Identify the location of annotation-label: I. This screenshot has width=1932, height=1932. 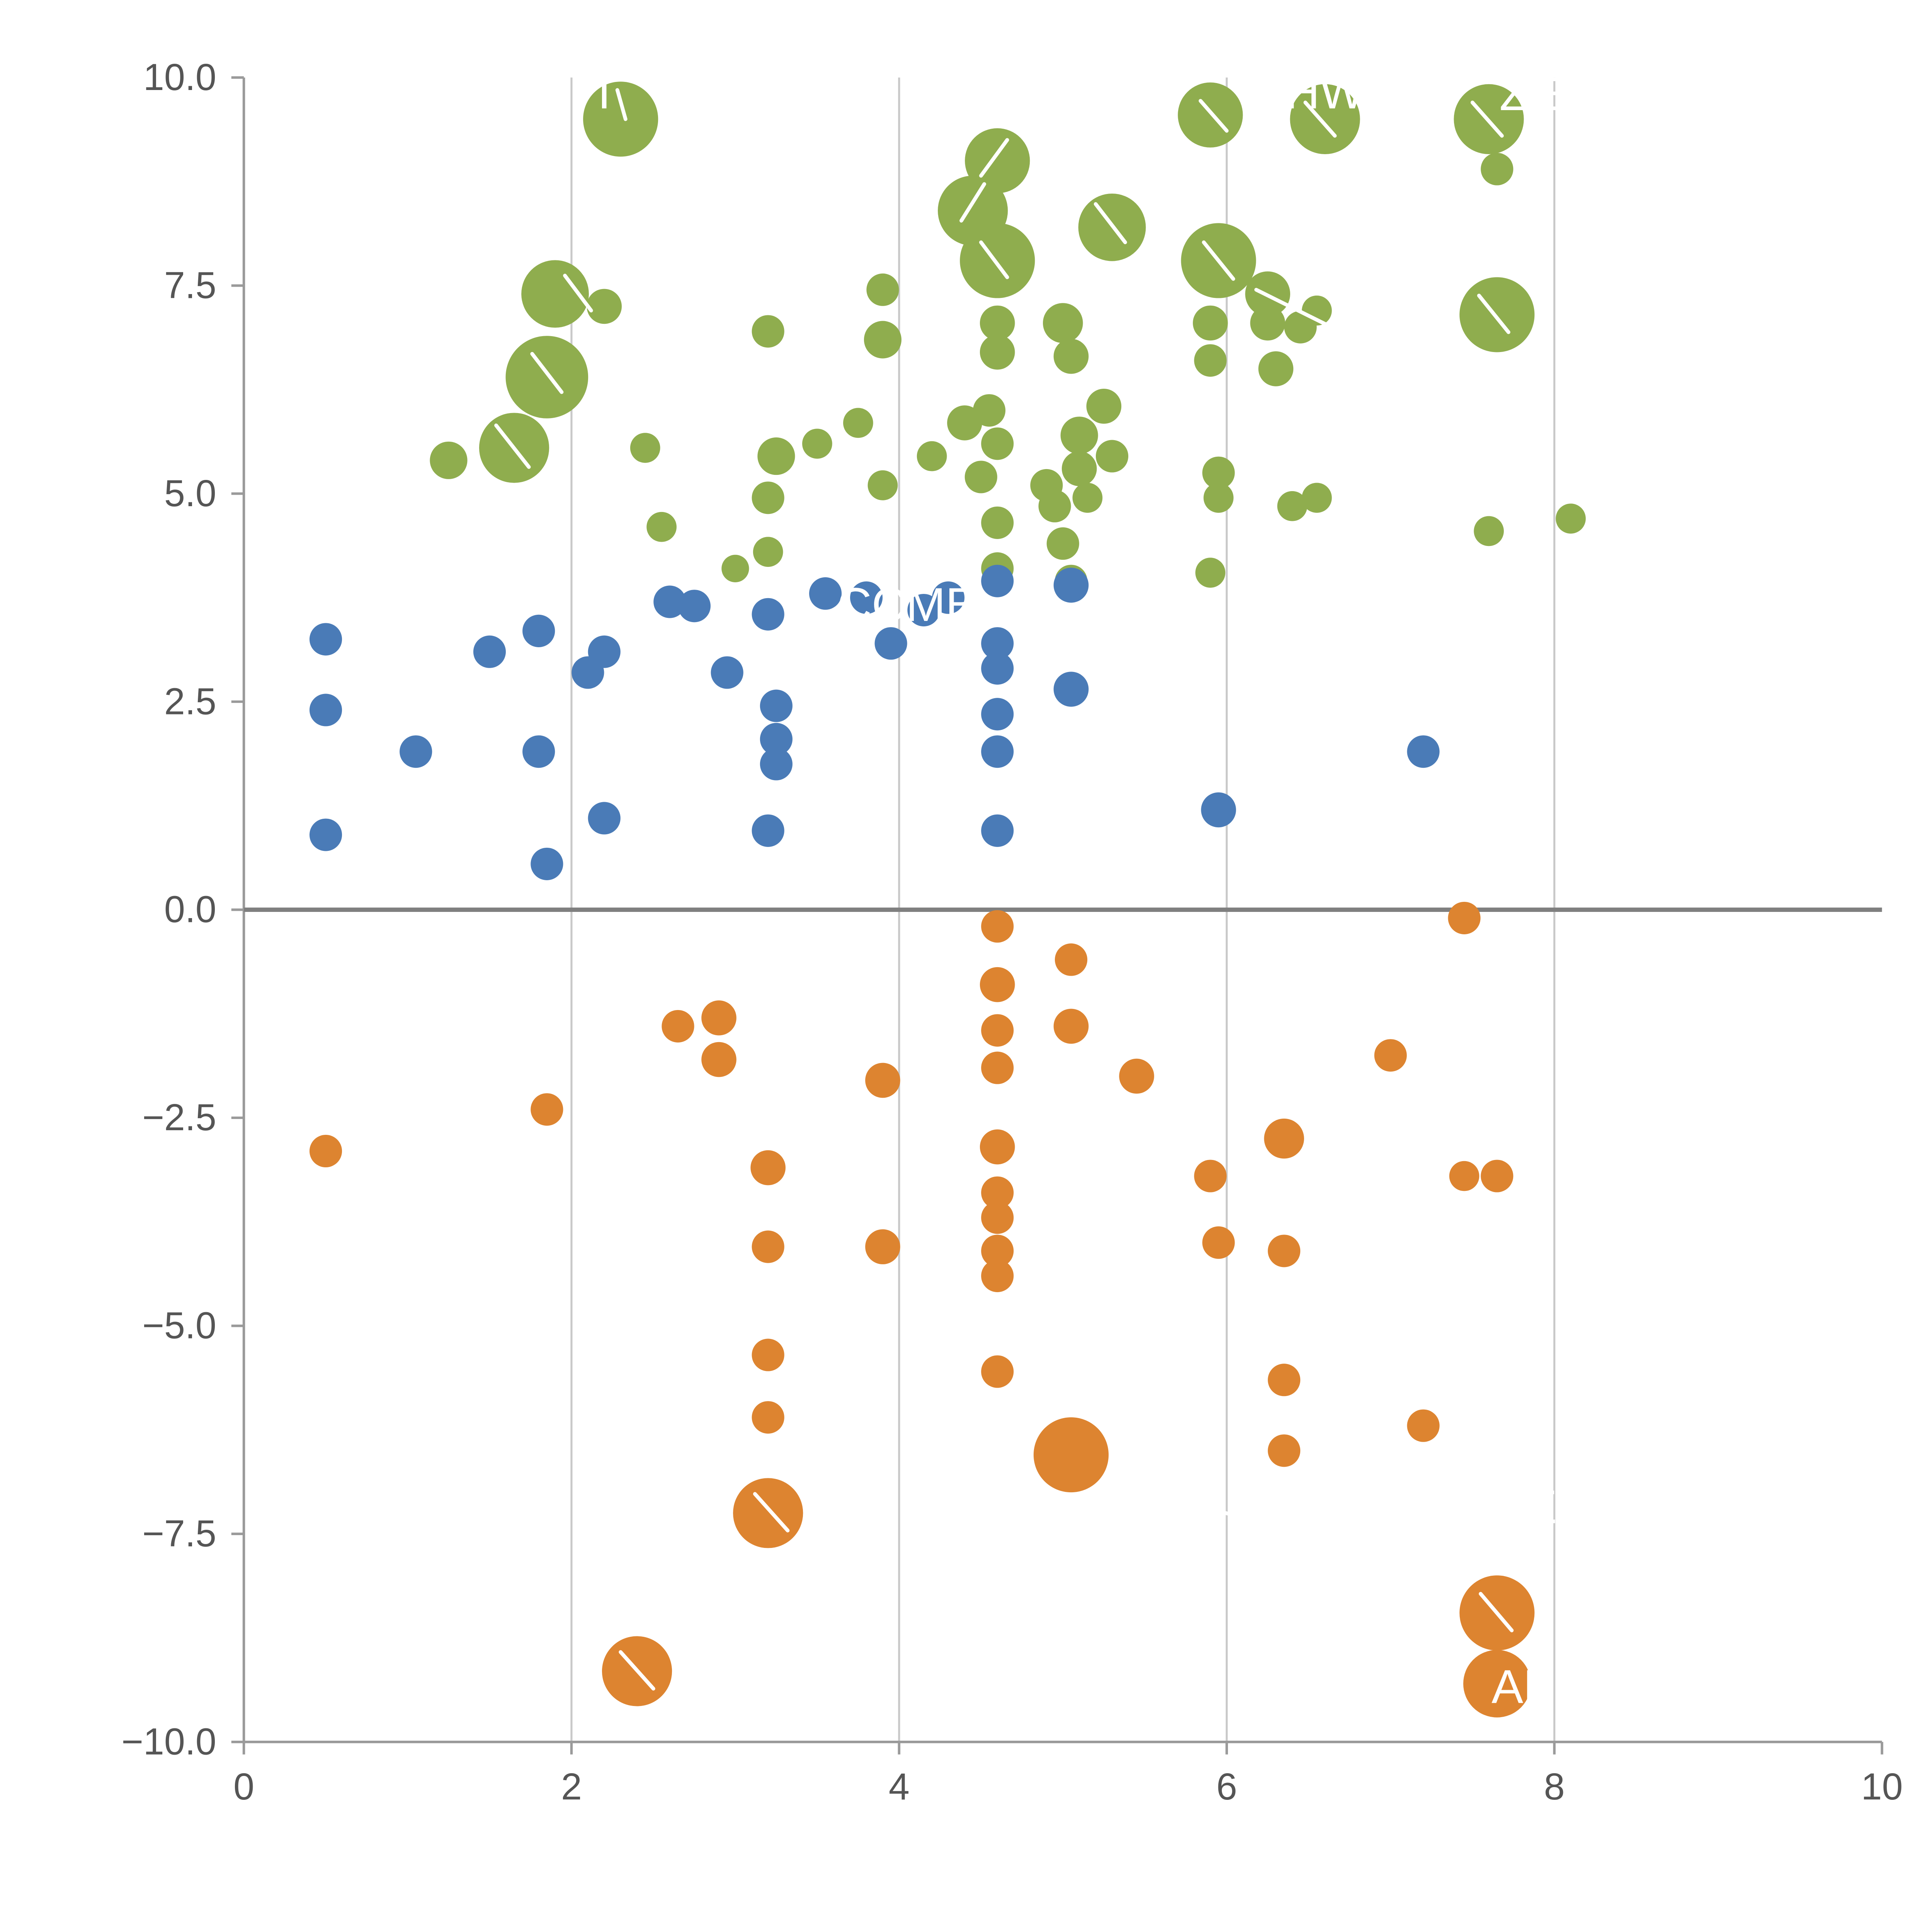
(604, 93).